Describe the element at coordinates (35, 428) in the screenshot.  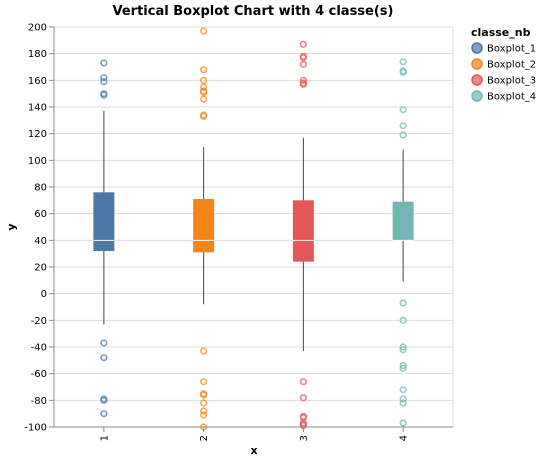
I see `y-tick-label: -100` at that location.